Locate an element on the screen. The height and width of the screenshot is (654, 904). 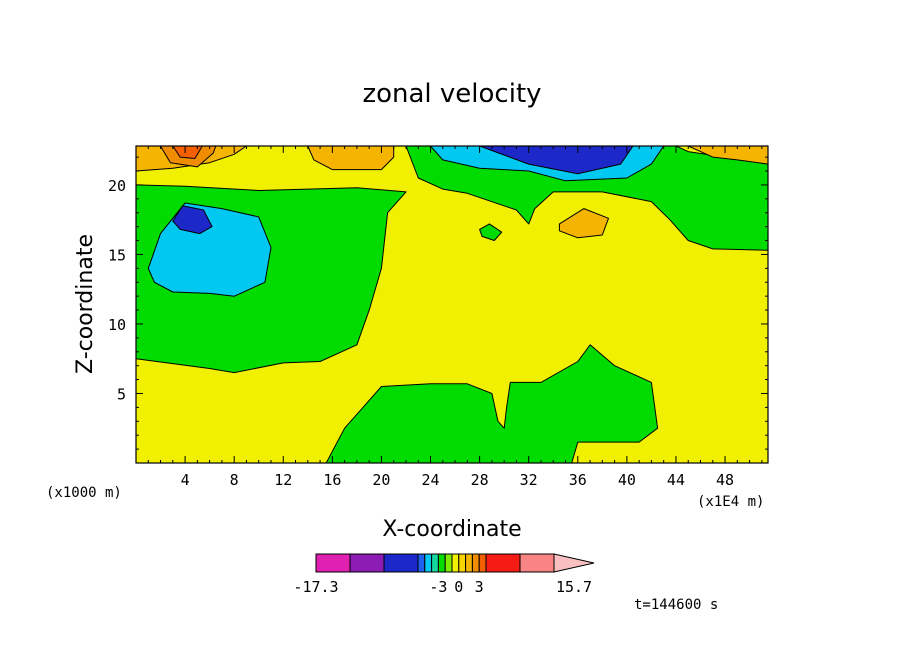
colorbar: -17.3 -3 0 3 15.7 is located at coordinates (444, 574).